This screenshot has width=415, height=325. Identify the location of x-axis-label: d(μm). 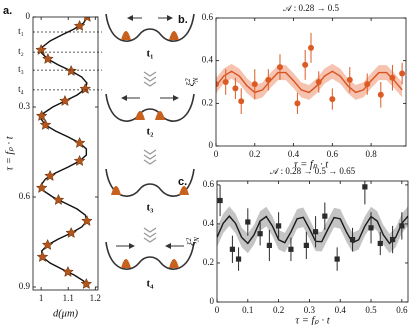
(66, 313).